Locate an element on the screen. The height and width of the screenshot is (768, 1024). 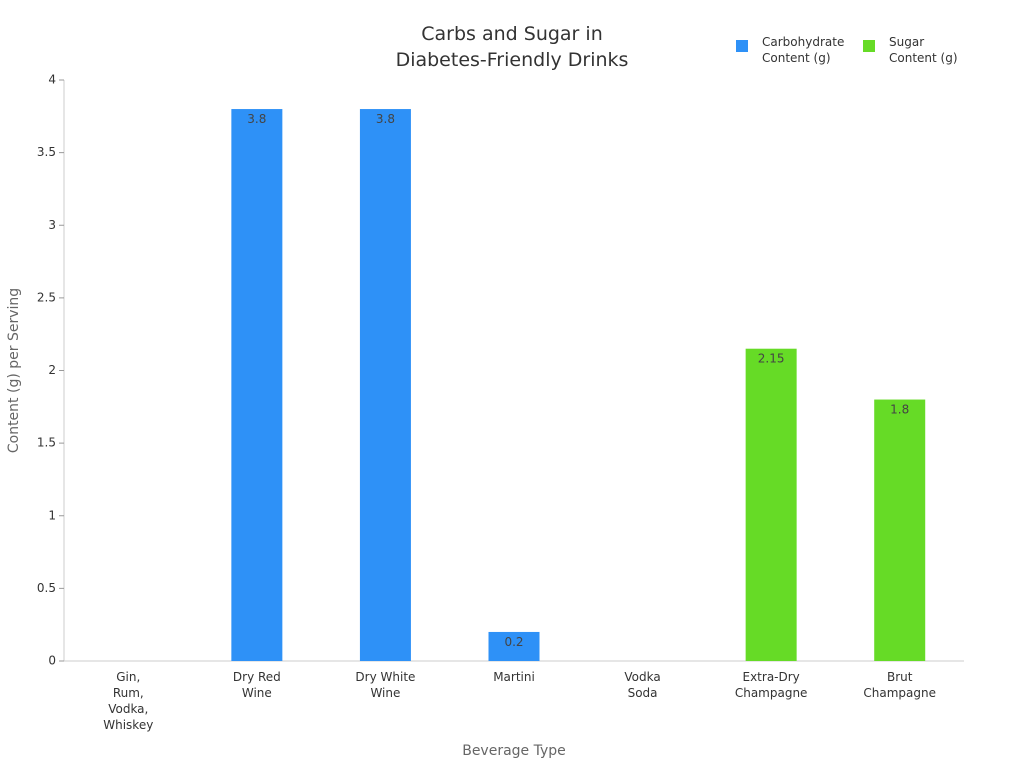
y-tick-label: 1.5 is located at coordinates (46, 443).